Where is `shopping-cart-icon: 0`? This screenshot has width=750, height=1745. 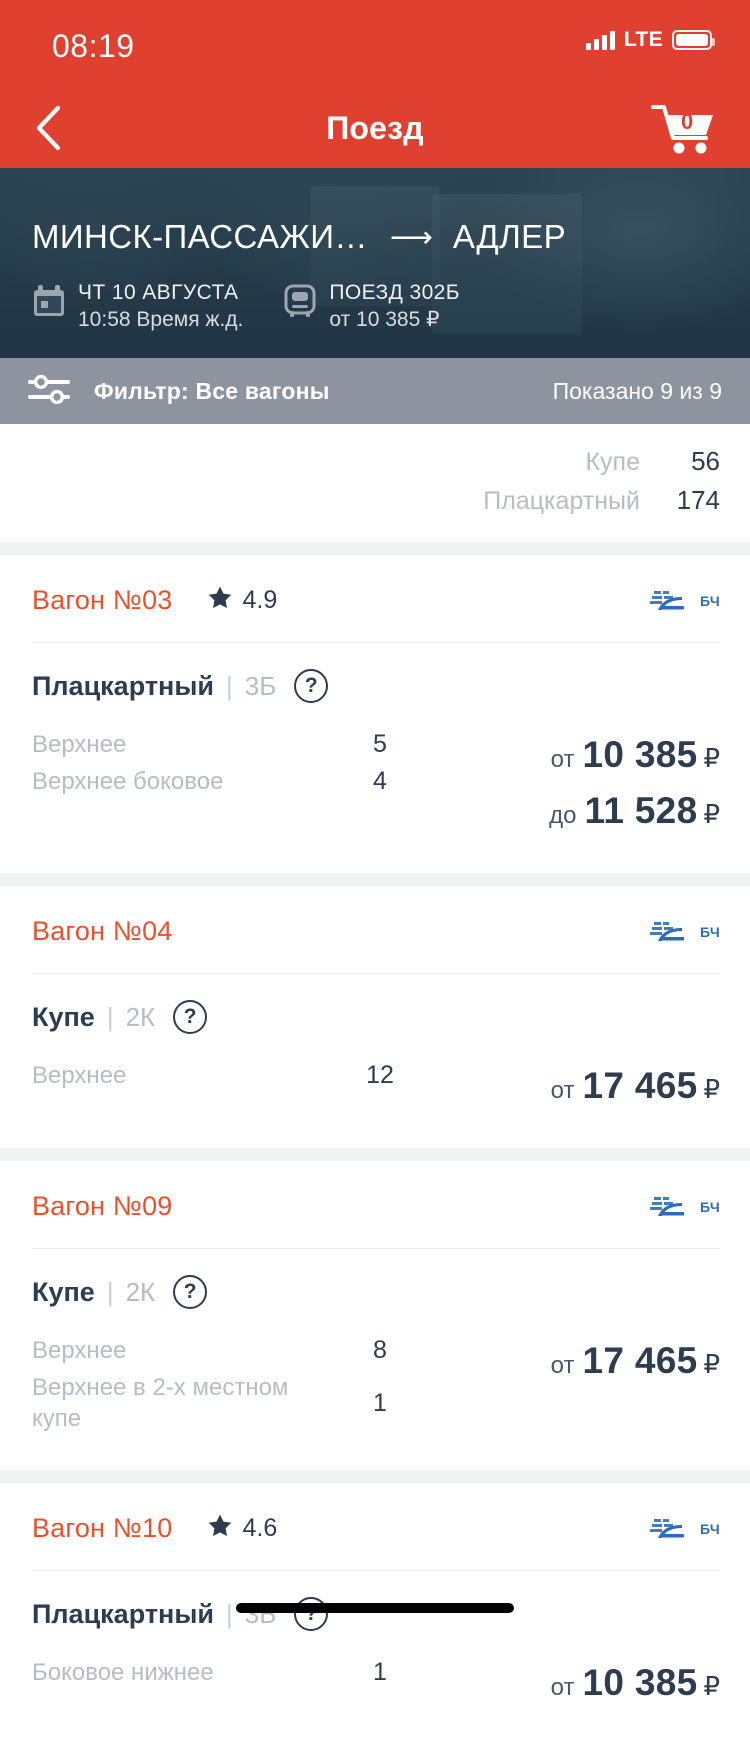
shopping-cart-icon: 0 is located at coordinates (684, 128).